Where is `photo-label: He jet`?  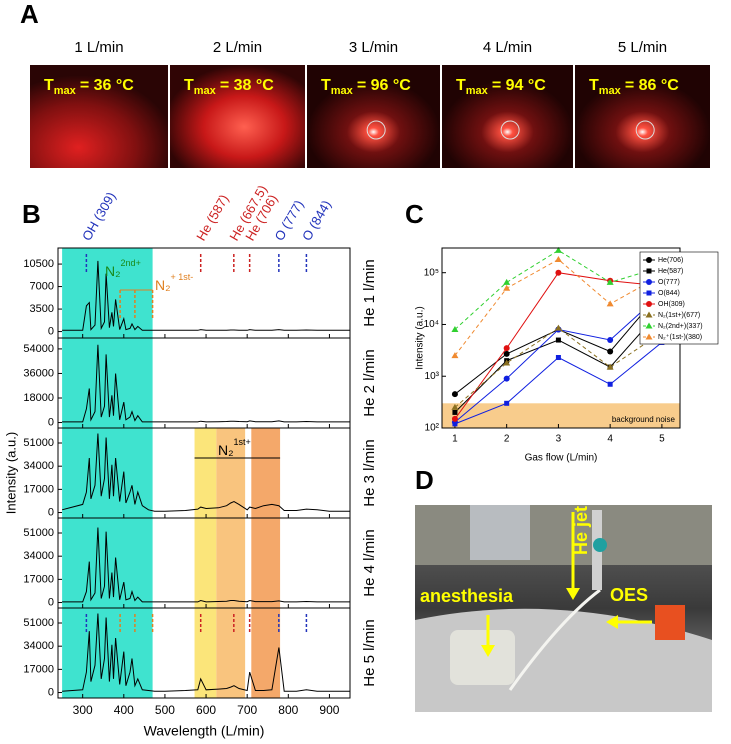 photo-label: He jet is located at coordinates (581, 530).